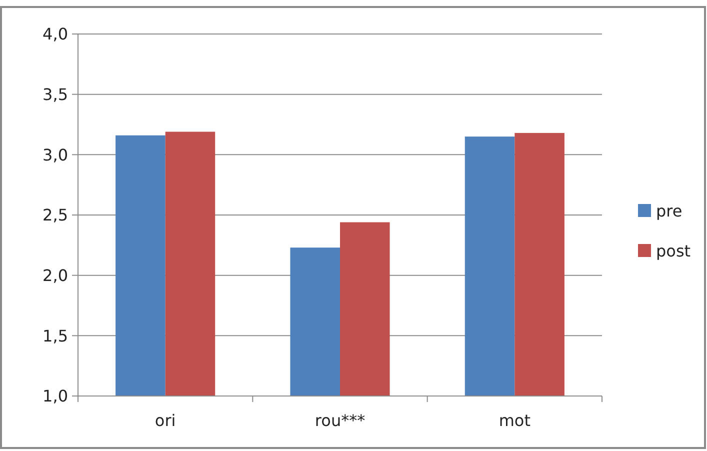 The height and width of the screenshot is (451, 707). What do you see at coordinates (673, 251) in the screenshot?
I see `legend-label: post` at bounding box center [673, 251].